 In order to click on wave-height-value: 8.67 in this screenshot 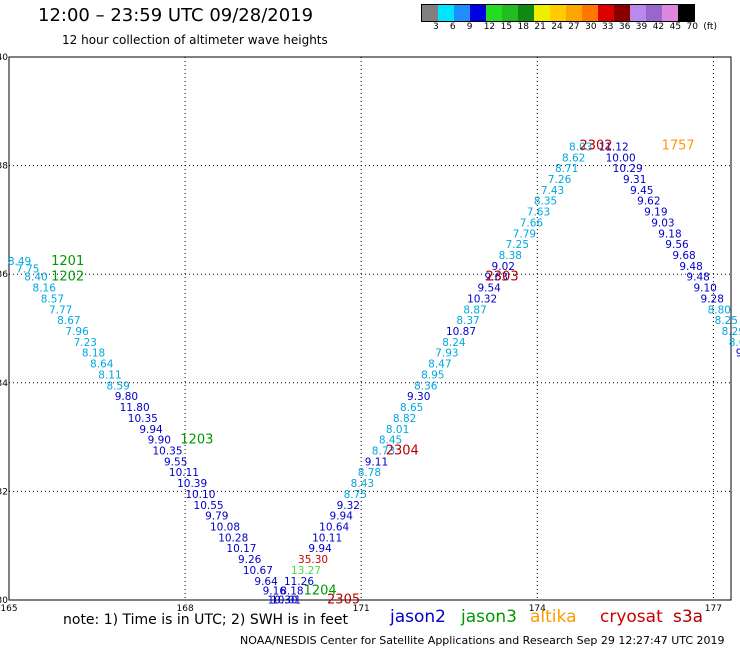, I will do `click(68, 321)`.